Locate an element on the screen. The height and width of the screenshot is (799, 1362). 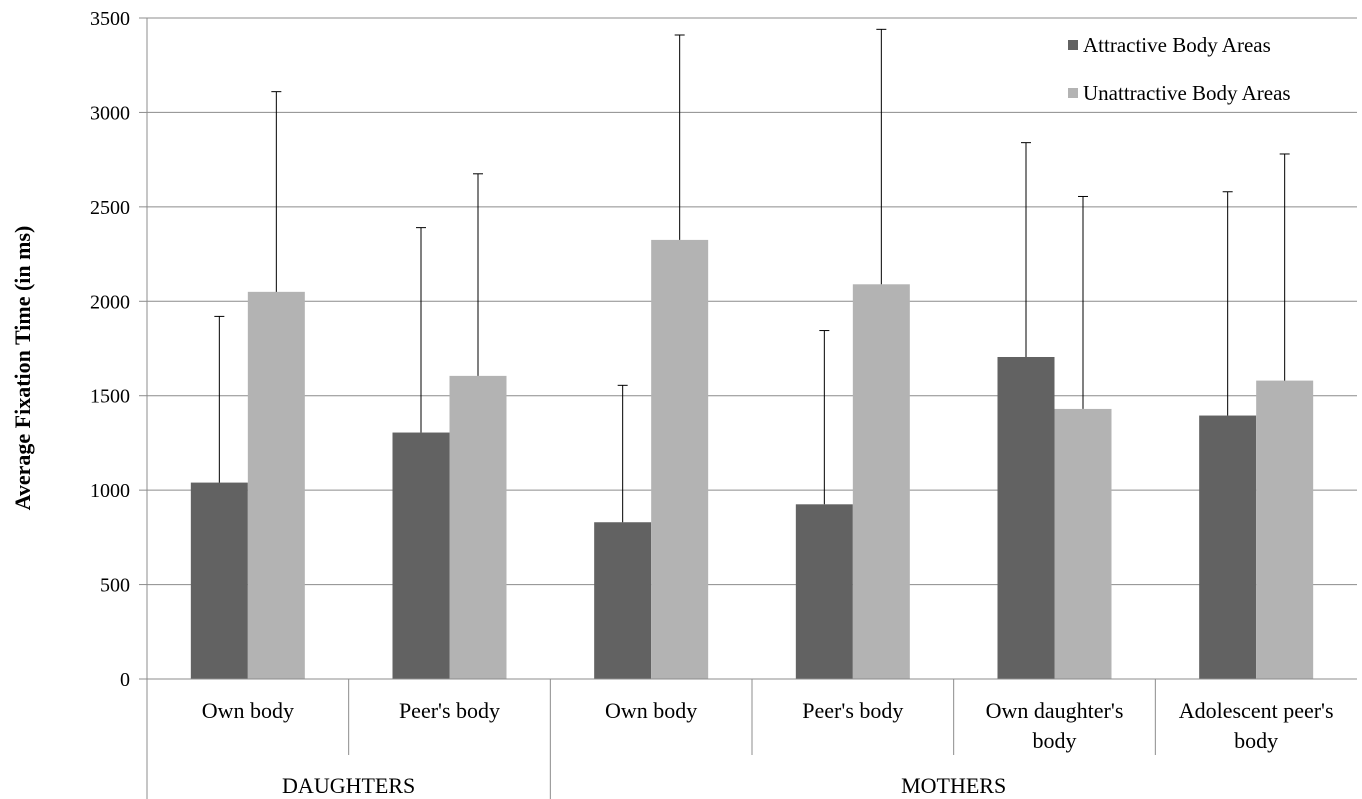
x-group-labels: DAUGHTERS MOTHERS is located at coordinates (644, 785).